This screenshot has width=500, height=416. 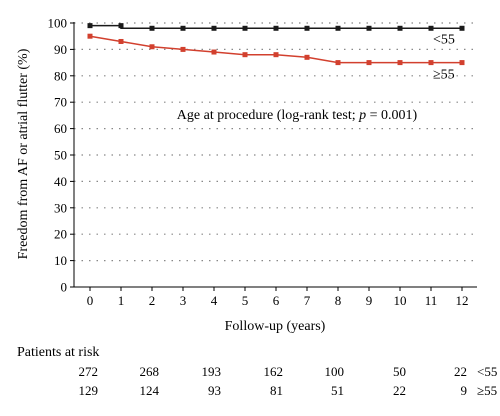 What do you see at coordinates (274, 371) in the screenshot?
I see `risk-value-r0-c3: 162` at bounding box center [274, 371].